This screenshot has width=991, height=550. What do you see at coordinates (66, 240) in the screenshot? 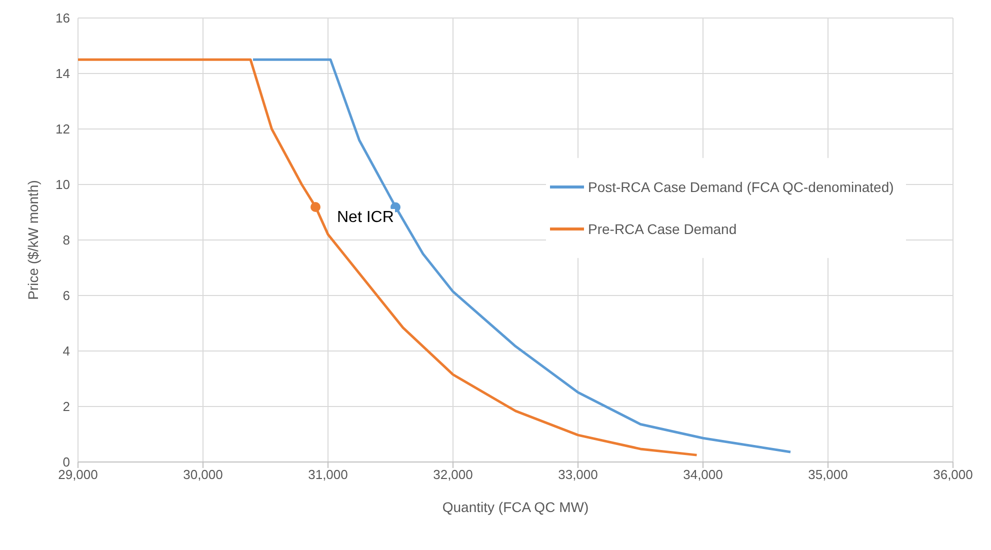
I see `y-tick-label: 8` at bounding box center [66, 240].